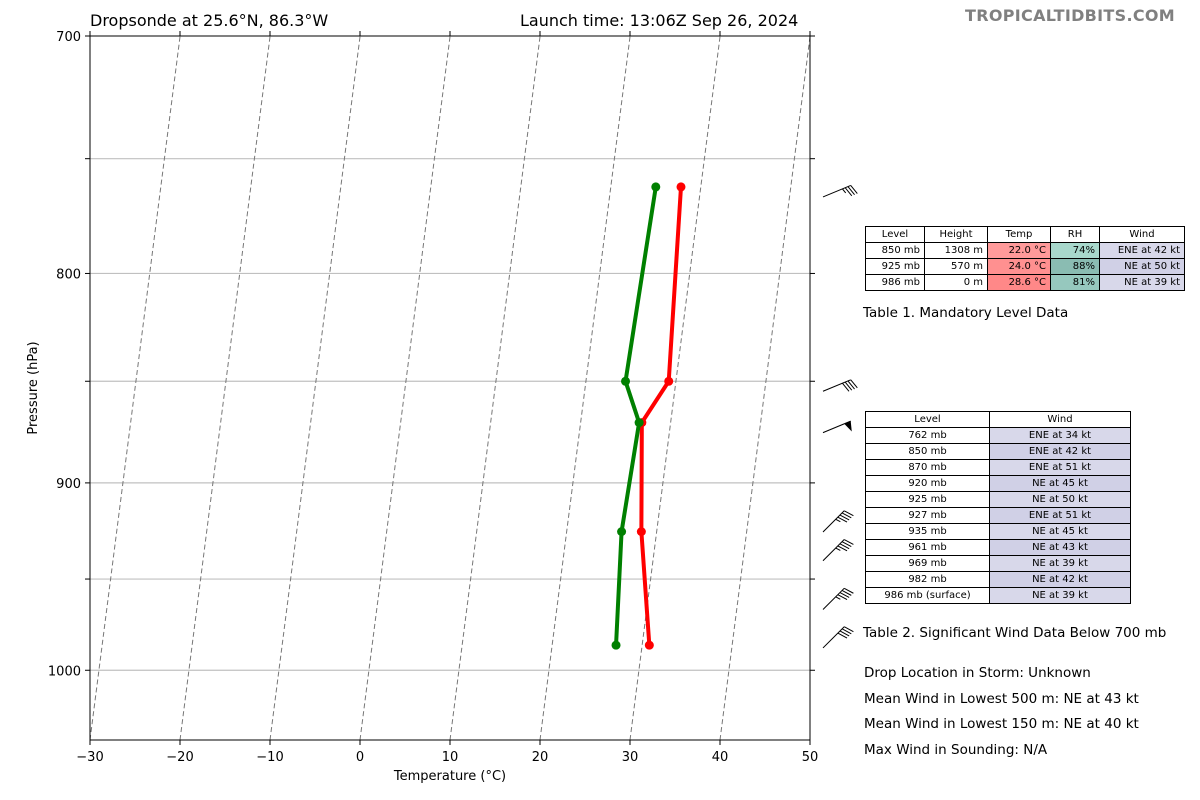 The image size is (1200, 800). What do you see at coordinates (956, 266) in the screenshot?
I see `height-cell: 570 m` at bounding box center [956, 266].